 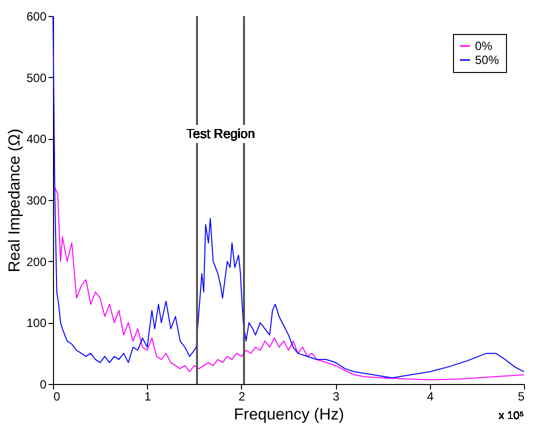 What do you see at coordinates (484, 46) in the screenshot?
I see `legend-label: 0%` at bounding box center [484, 46].